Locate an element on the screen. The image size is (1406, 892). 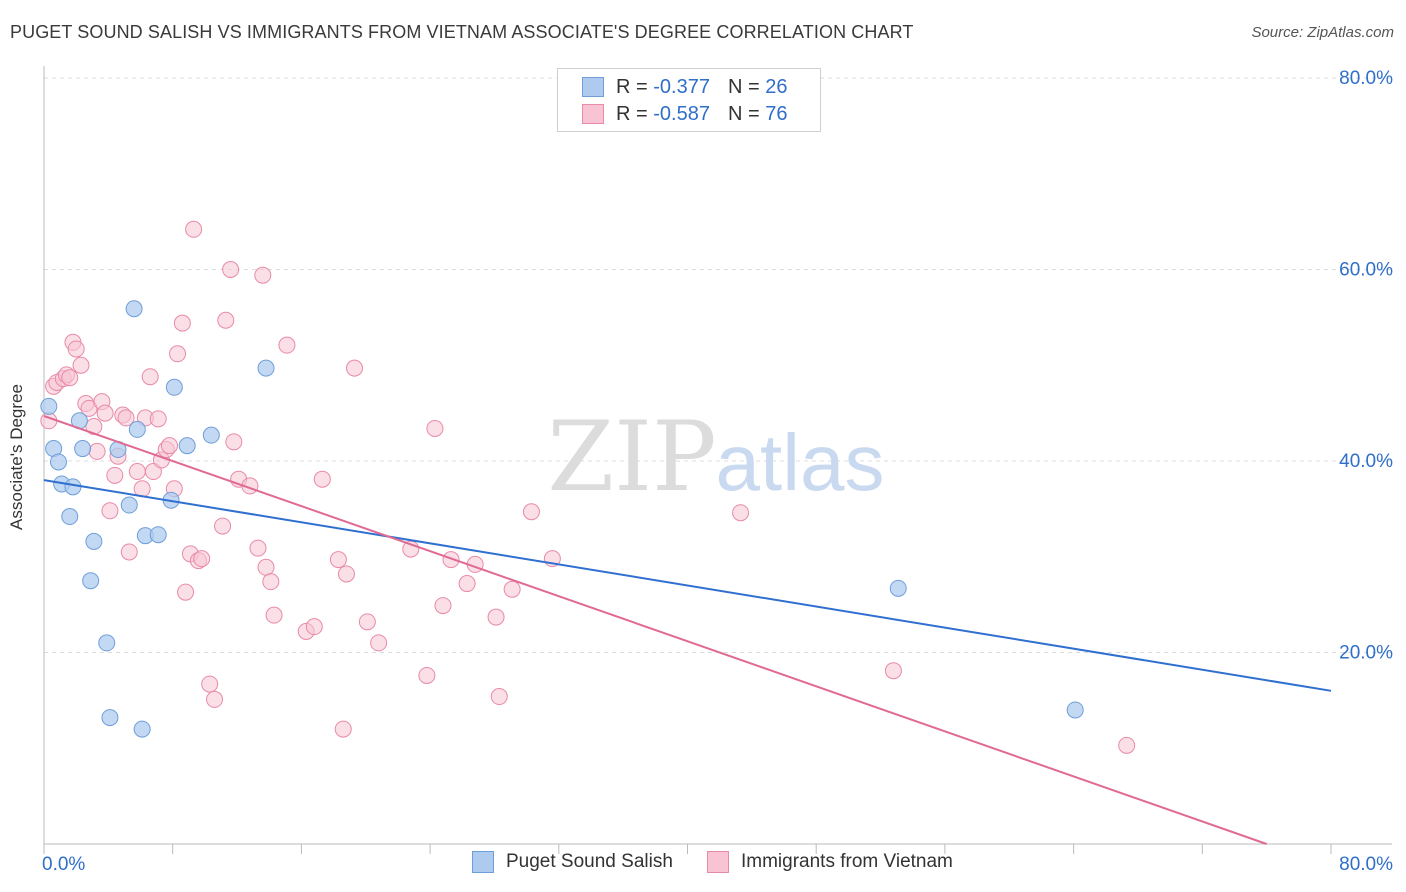
watermark: ZIP atlas is located at coordinates (715, 457).